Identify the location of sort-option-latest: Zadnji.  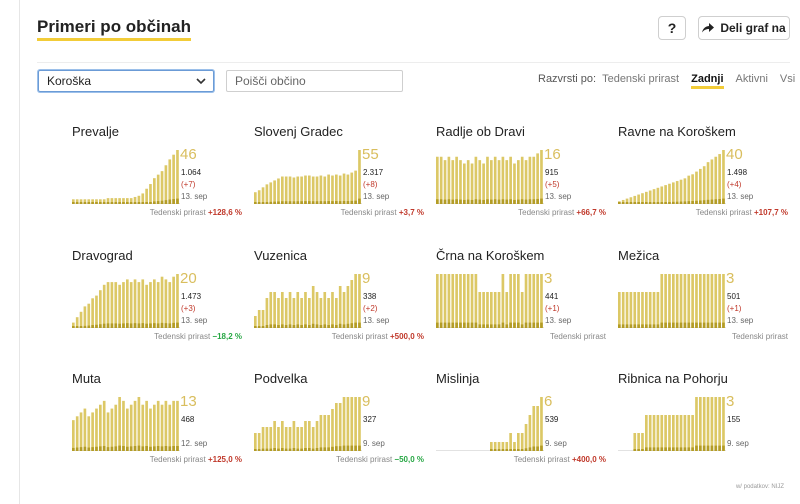
(707, 81).